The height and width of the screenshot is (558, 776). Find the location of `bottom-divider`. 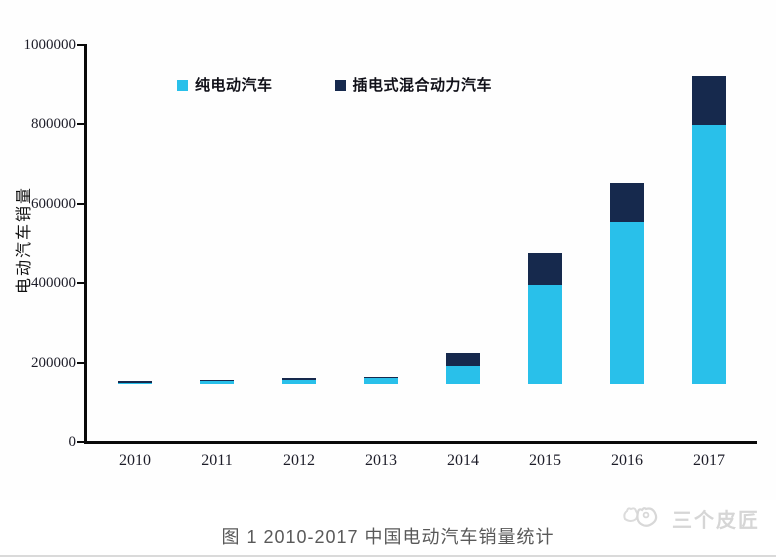

bottom-divider is located at coordinates (388, 556).